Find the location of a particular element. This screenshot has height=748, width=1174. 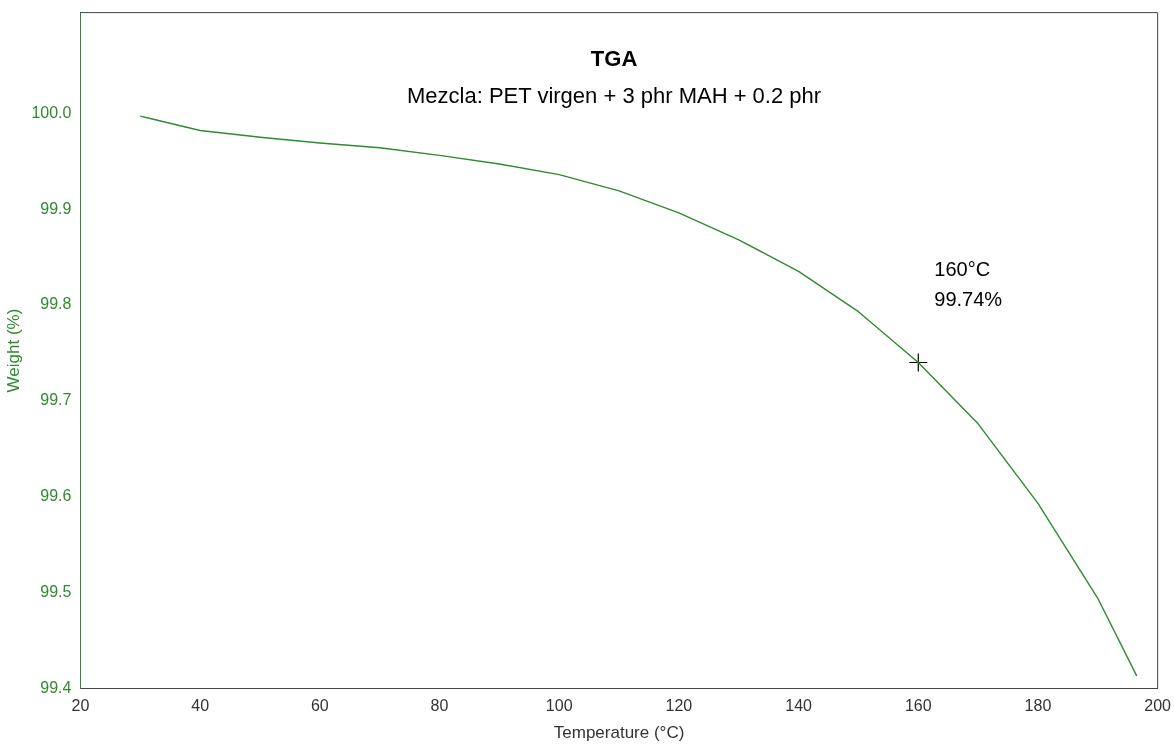

y-axis-title: Weight (%) is located at coordinates (13, 350).